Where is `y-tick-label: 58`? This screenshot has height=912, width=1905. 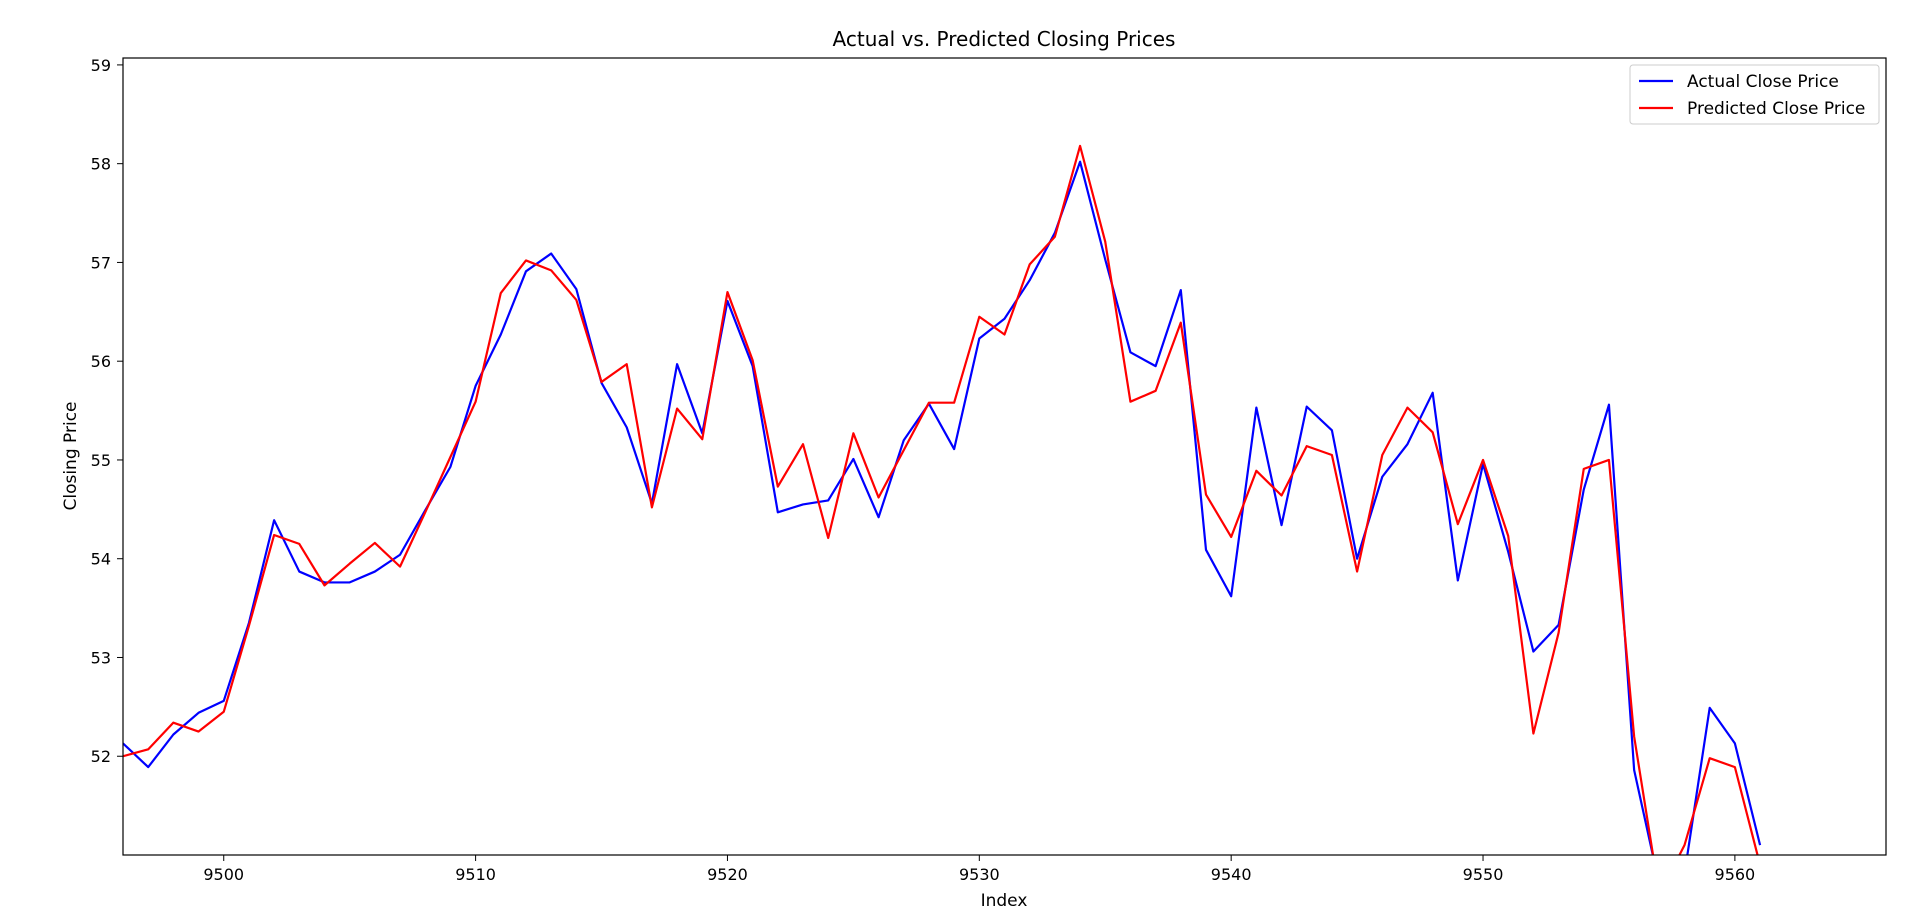 y-tick-label: 58 is located at coordinates (101, 164).